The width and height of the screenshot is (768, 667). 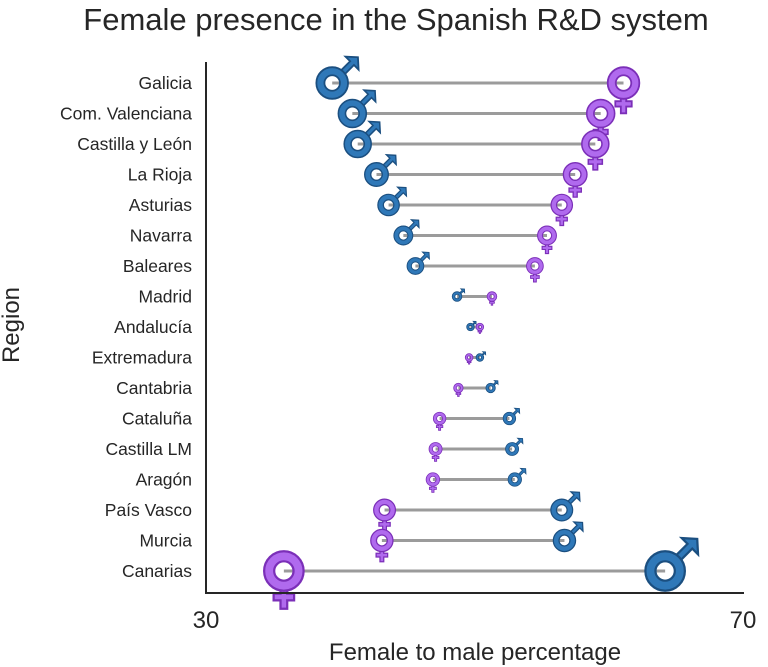 I want to click on y-axis-label: Region, so click(x=12, y=325).